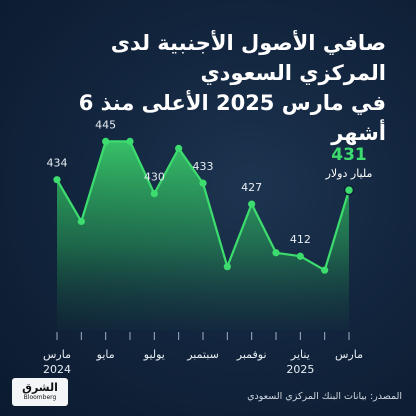 Image resolution: width=416 pixels, height=416 pixels. Describe the element at coordinates (40, 387) in the screenshot. I see `logo-arabic: الشرق` at that location.